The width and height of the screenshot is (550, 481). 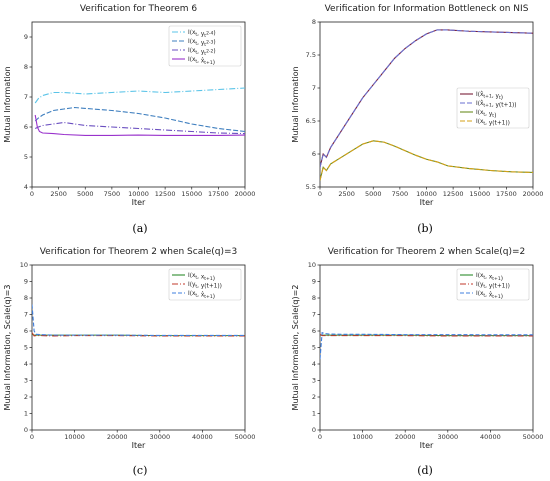 I want to click on legend-label: I(xt, yt2-4), so click(x=202, y=34).